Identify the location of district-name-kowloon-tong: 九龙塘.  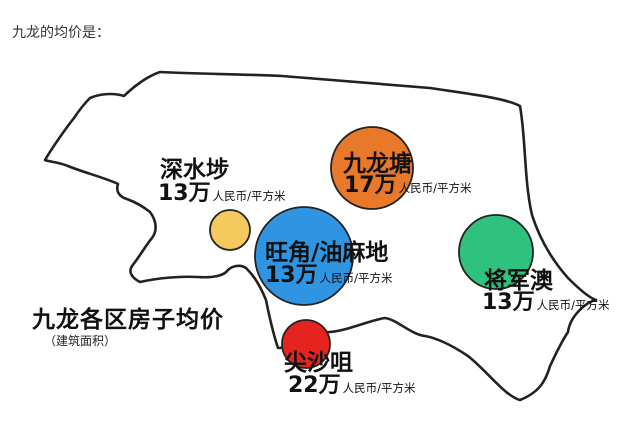
(377, 164).